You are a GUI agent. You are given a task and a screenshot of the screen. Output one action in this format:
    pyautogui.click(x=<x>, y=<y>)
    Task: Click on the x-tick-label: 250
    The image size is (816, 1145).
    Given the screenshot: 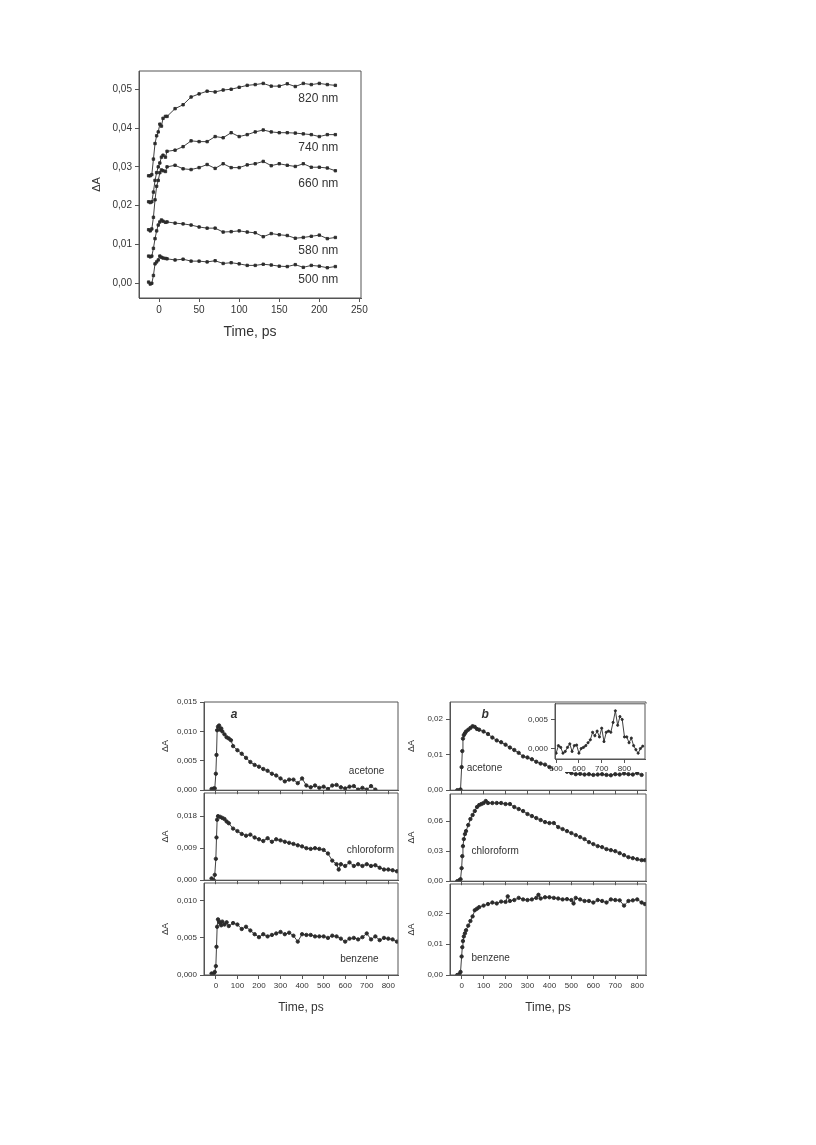 What is the action you would take?
    pyautogui.click(x=360, y=309)
    